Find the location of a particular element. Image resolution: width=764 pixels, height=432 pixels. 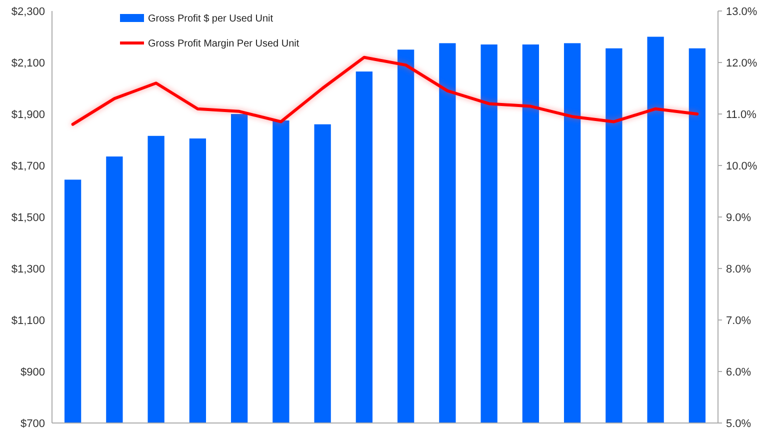

y2-tick-label: 9.0% is located at coordinates (739, 218).